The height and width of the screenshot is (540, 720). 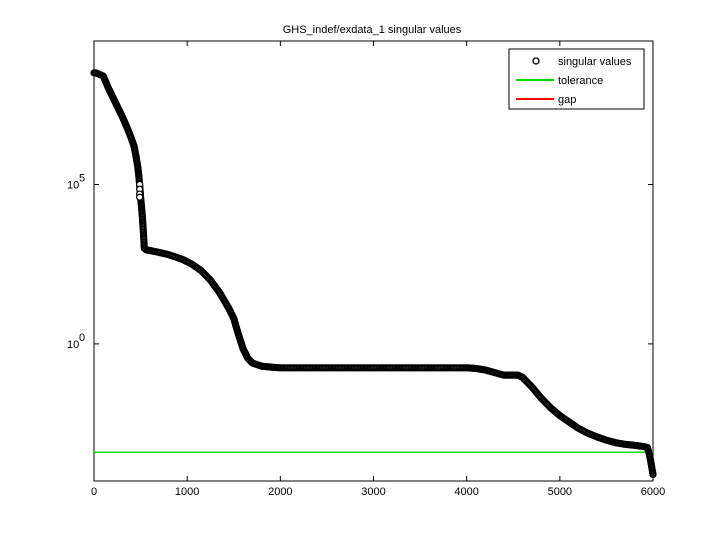 I want to click on y-tick-label-exponent: 5, so click(x=82, y=178).